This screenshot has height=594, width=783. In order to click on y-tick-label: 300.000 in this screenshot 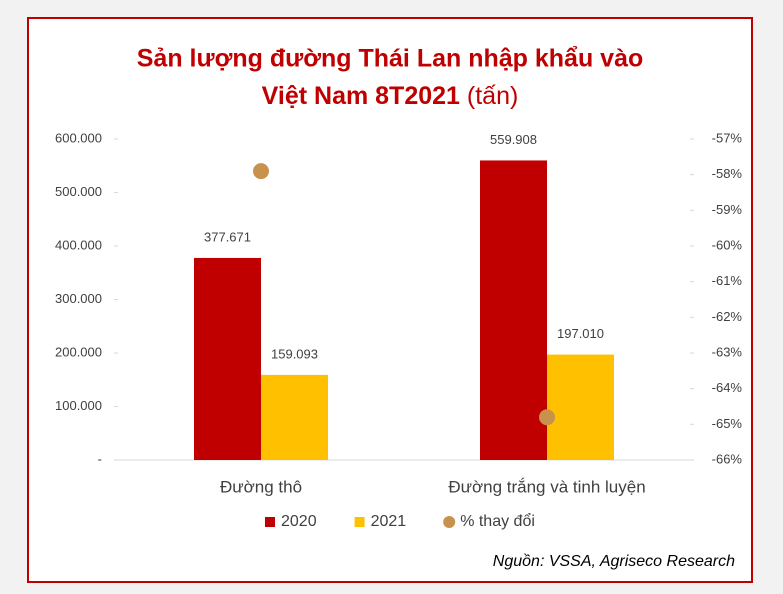, I will do `click(78, 298)`.